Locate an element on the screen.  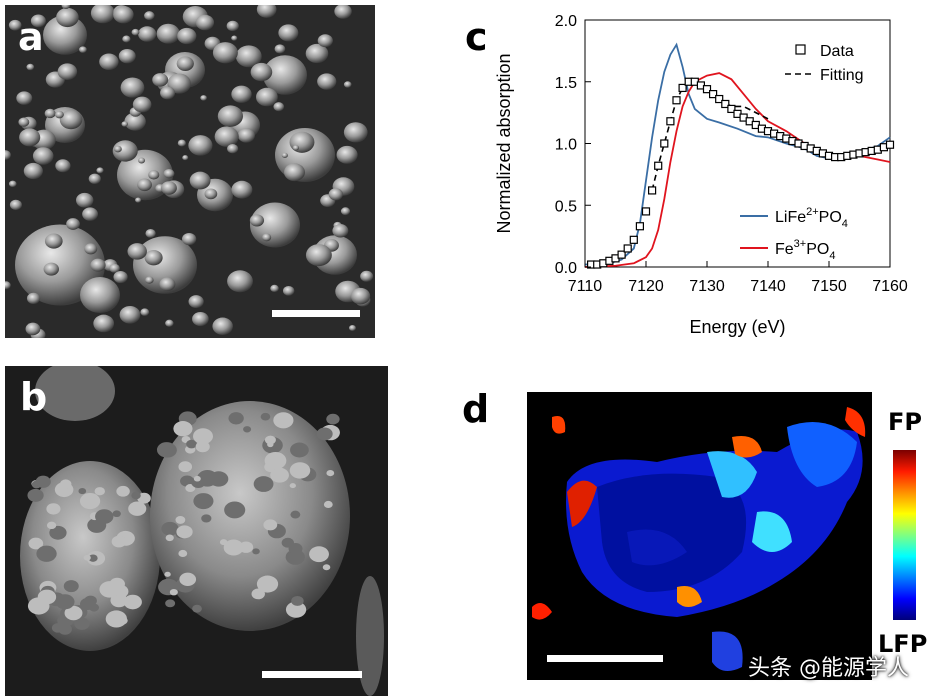
panel-label-b: b is located at coordinates (34, 397).